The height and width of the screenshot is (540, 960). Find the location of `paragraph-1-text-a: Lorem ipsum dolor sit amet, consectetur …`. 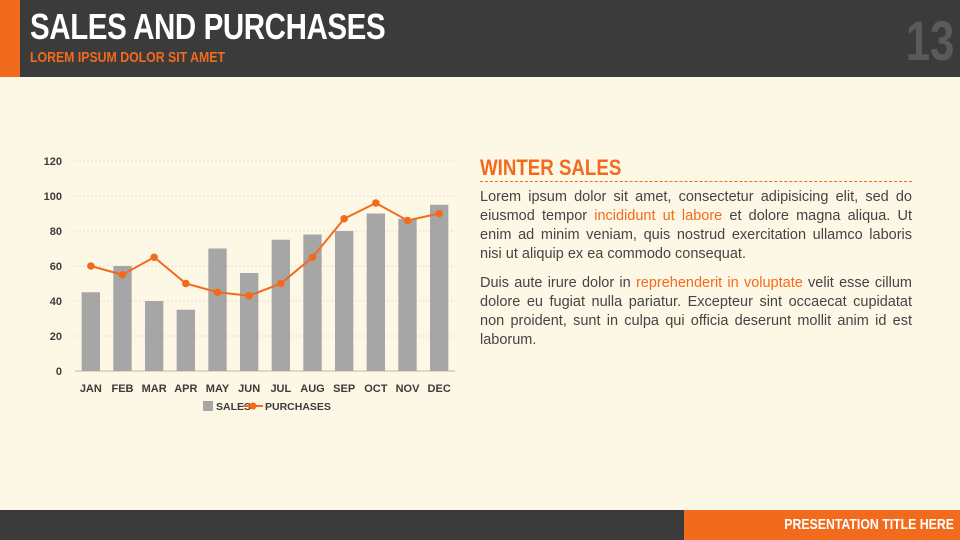

paragraph-1-text-a: Lorem ipsum dolor sit amet, consectetur … is located at coordinates (696, 206).